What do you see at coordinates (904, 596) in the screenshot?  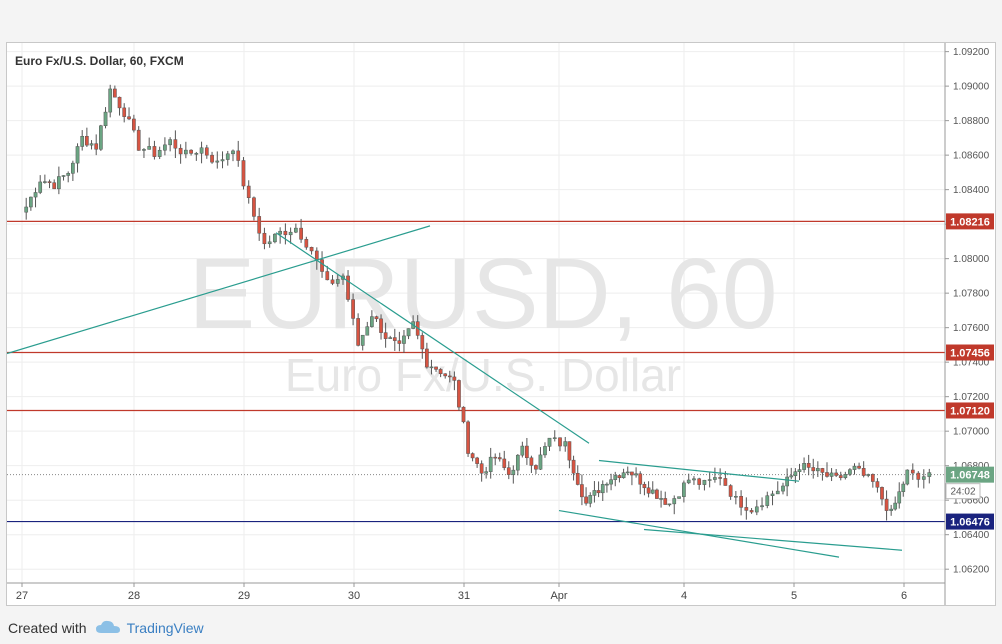 I see `x-tick-label: 6` at bounding box center [904, 596].